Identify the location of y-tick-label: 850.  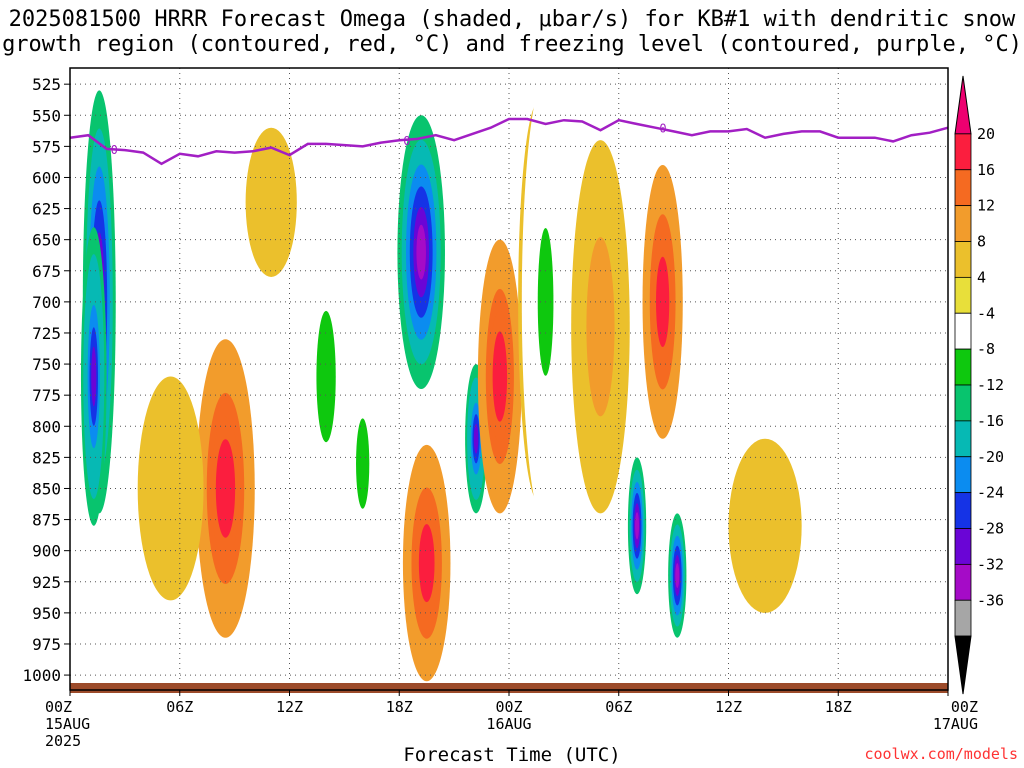
(46, 488).